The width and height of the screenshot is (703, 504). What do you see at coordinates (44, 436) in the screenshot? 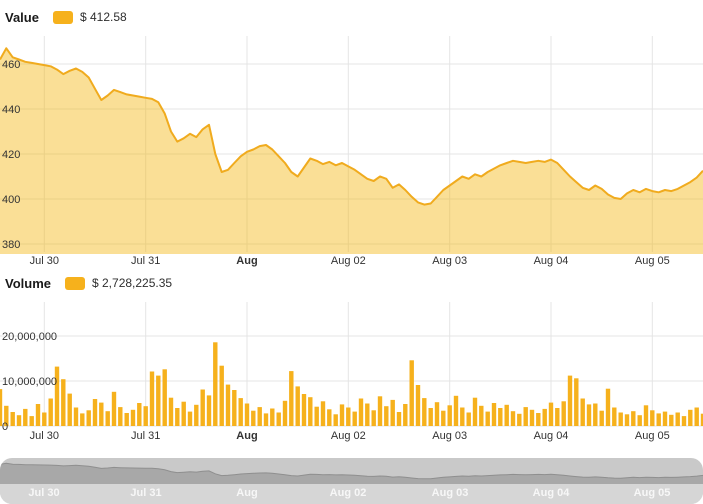
I see `volume-x-axis-label: Jul 30` at bounding box center [44, 436].